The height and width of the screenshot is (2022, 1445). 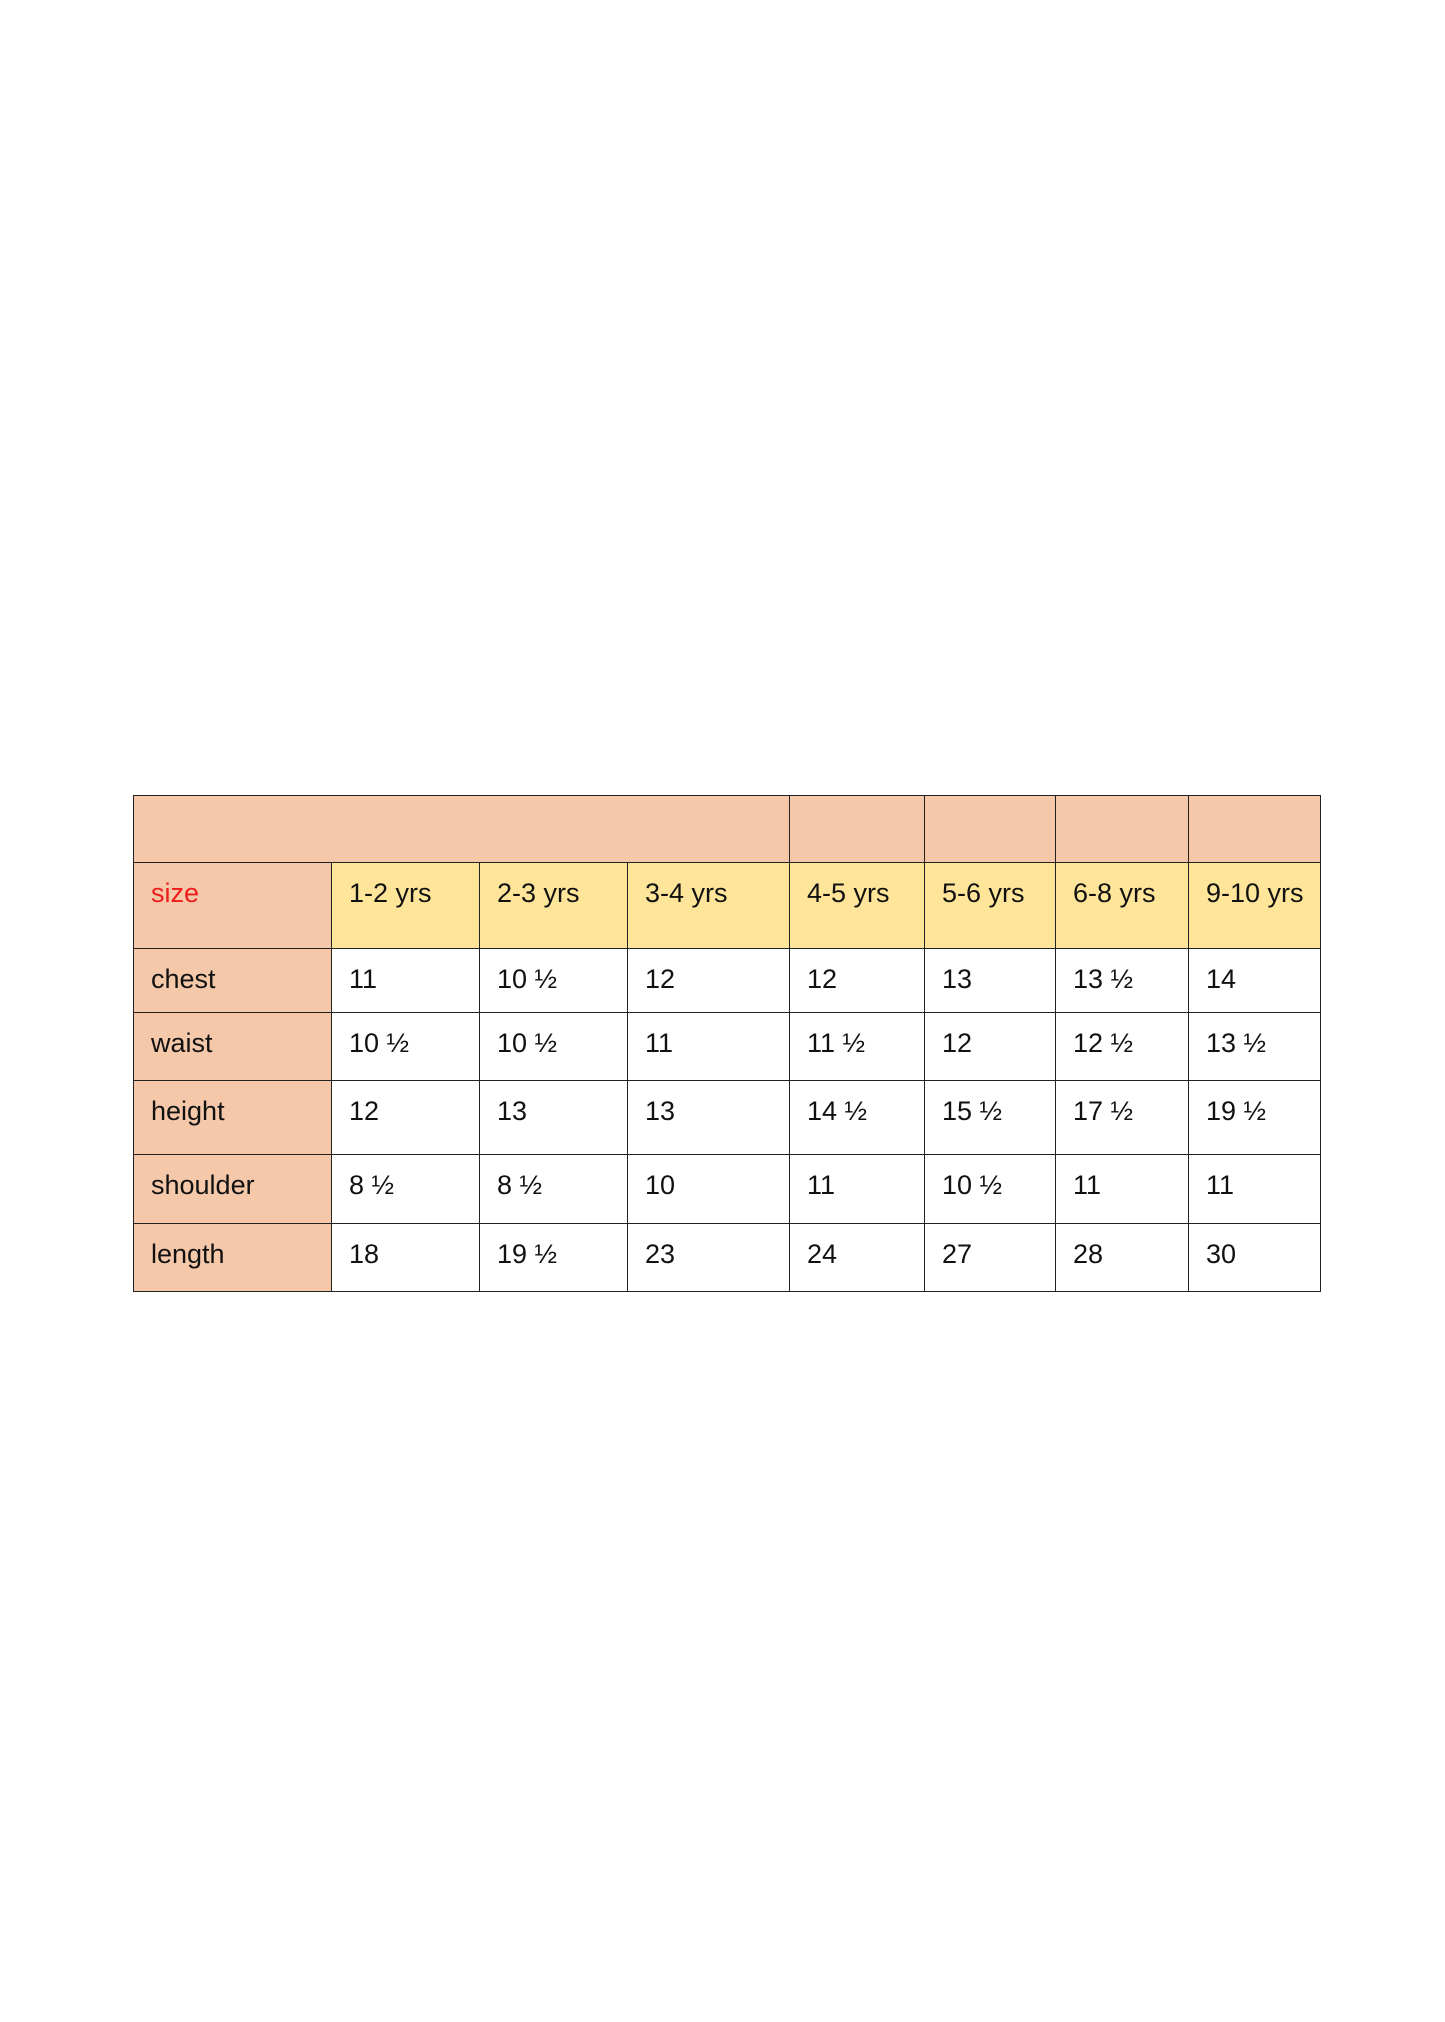 What do you see at coordinates (553, 905) in the screenshot?
I see `size-header: 2-3 yrs` at bounding box center [553, 905].